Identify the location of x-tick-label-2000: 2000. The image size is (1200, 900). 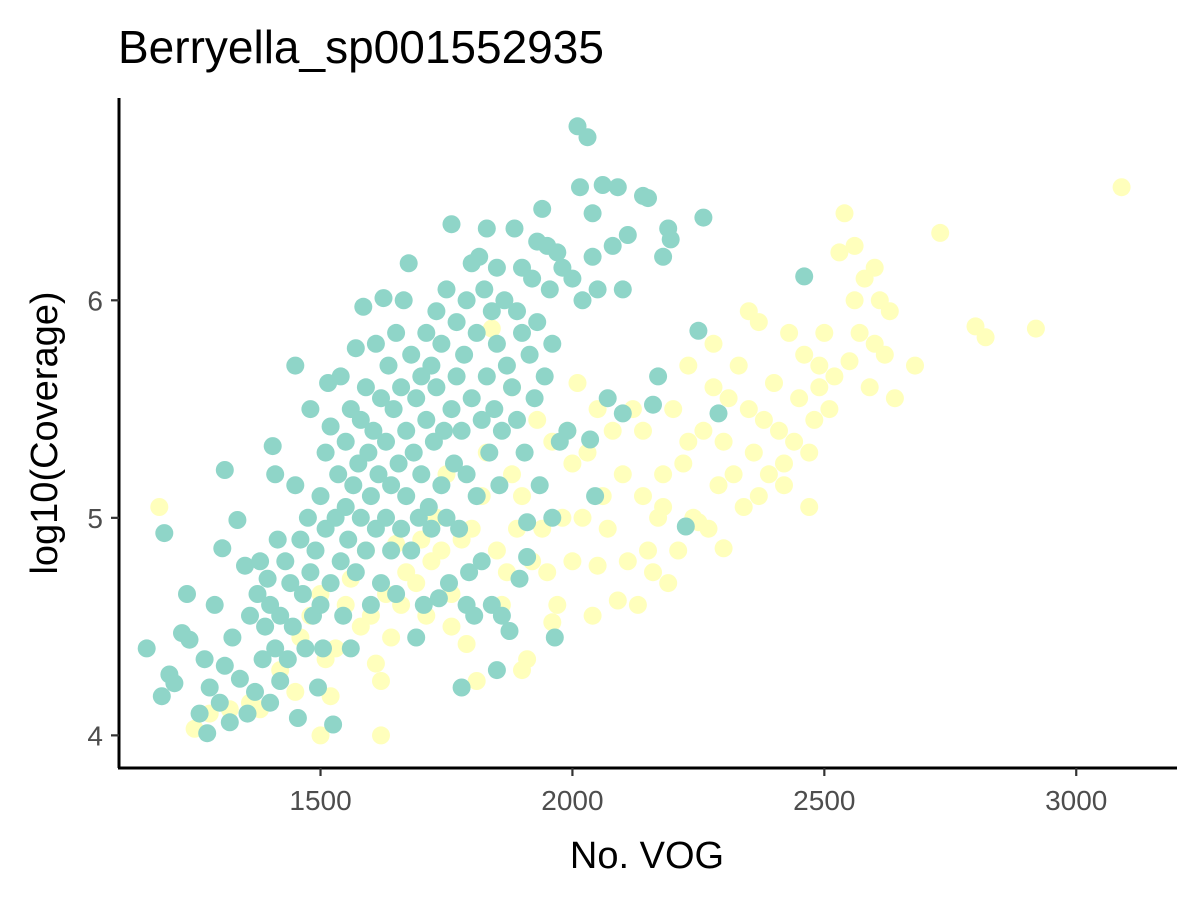
(572, 800).